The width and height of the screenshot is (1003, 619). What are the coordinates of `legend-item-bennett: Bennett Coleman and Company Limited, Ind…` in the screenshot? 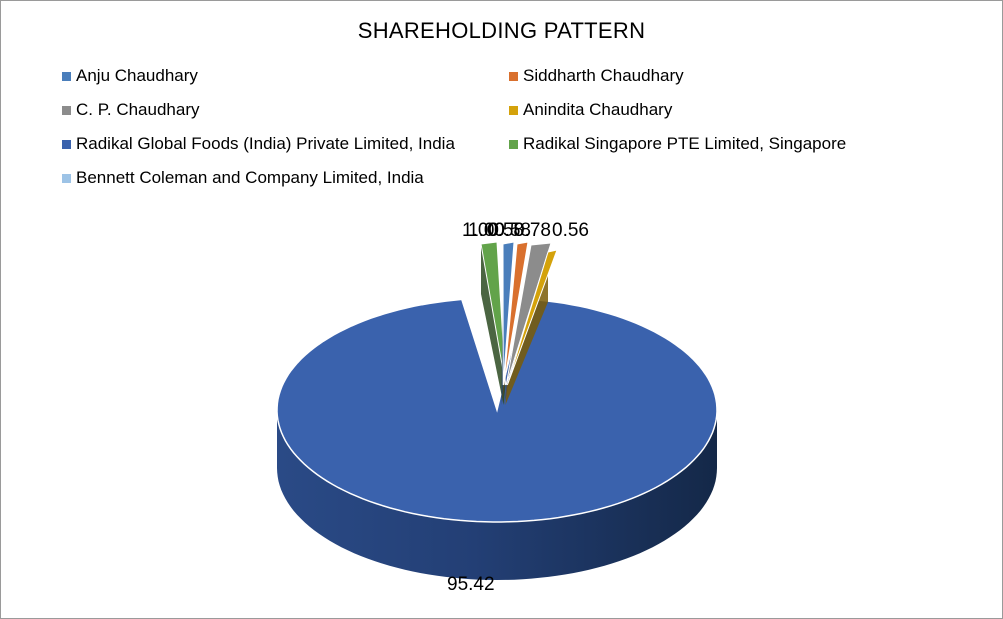 It's located at (243, 178).